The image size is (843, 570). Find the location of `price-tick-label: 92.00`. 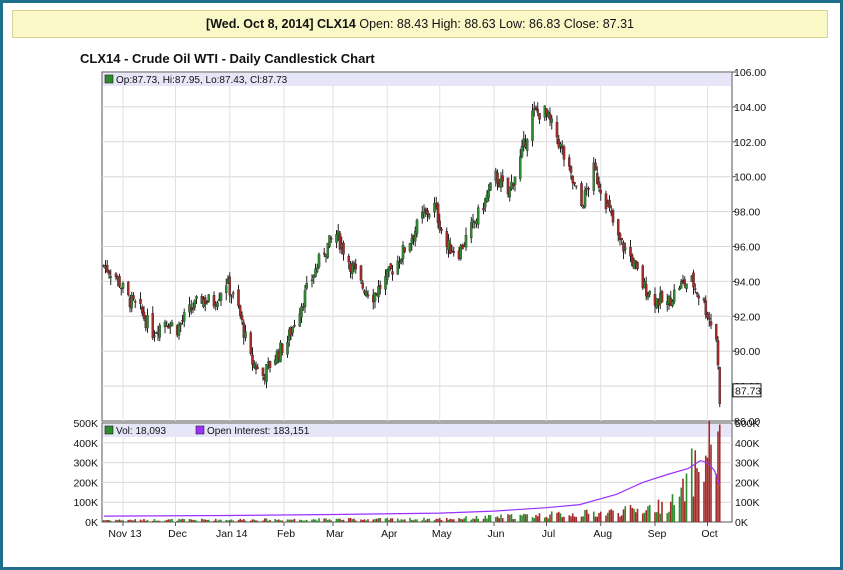

price-tick-label: 92.00 is located at coordinates (747, 317).